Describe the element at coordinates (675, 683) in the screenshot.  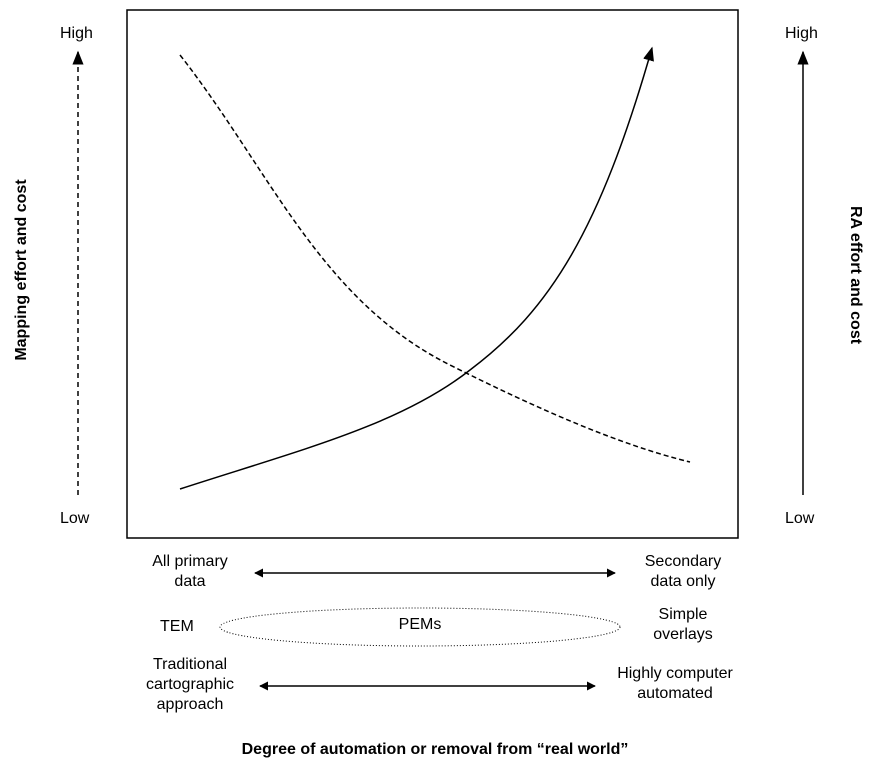
I see `highly-automated-label: Highly computer automated` at that location.